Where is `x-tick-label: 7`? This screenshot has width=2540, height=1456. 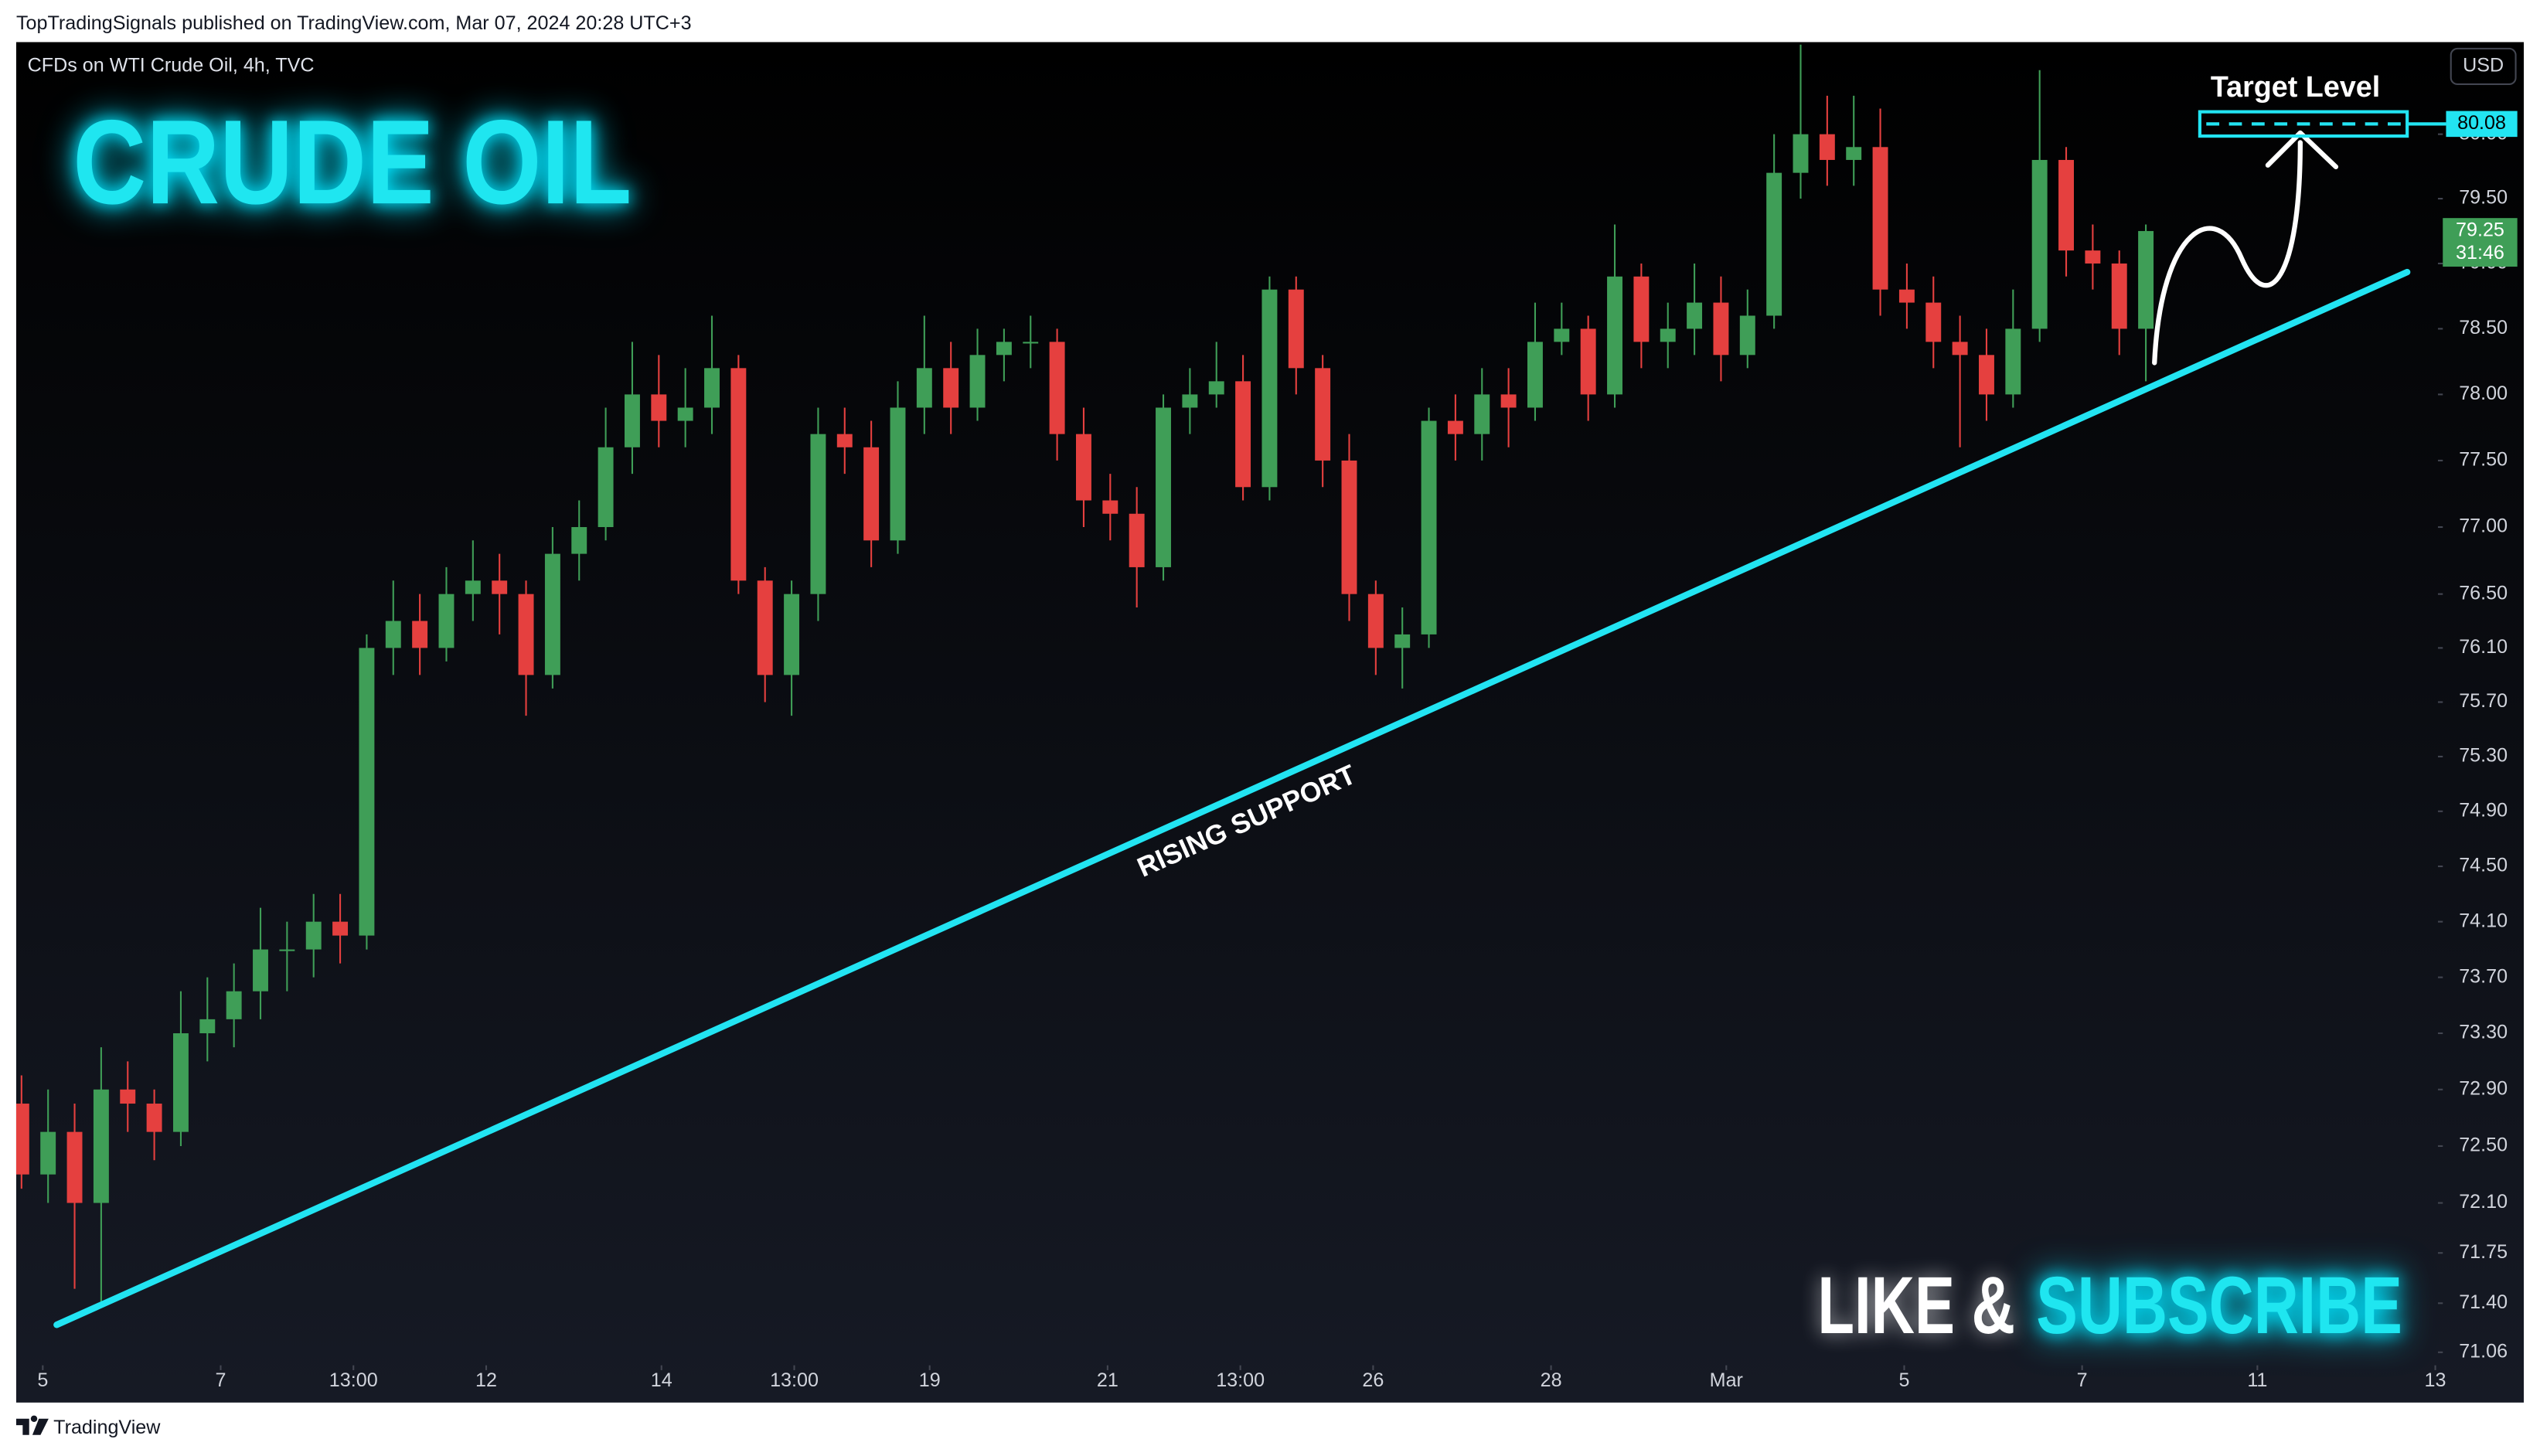
x-tick-label: 7 is located at coordinates (2082, 1380).